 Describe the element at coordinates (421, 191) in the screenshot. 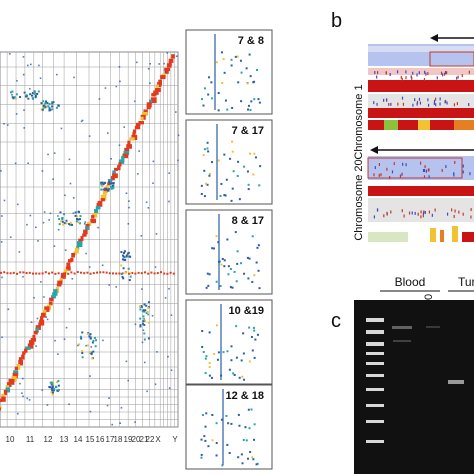

I see `track-band-red` at that location.